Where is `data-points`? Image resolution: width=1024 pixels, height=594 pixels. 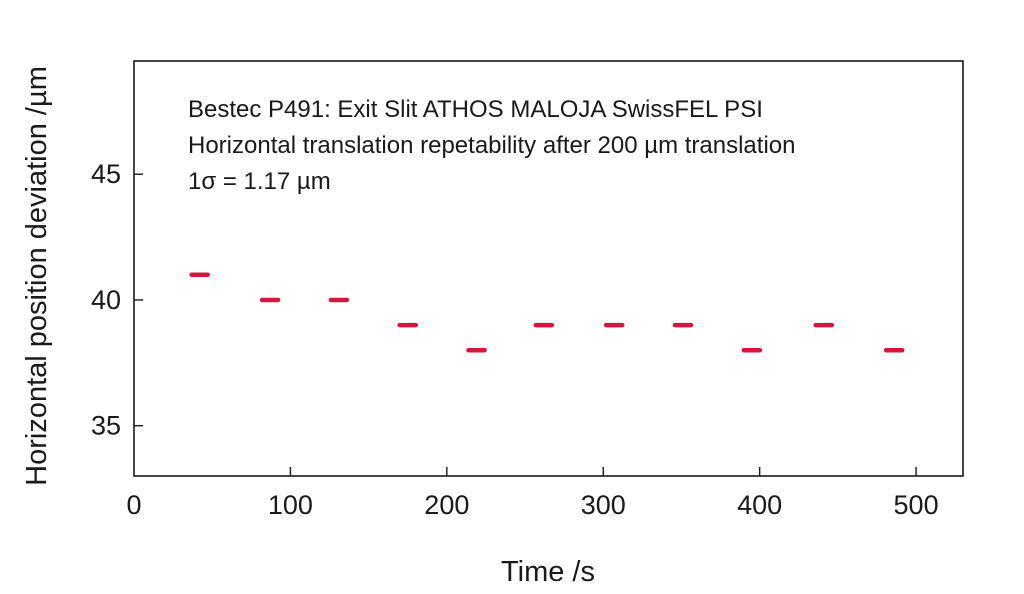
data-points is located at coordinates (547, 312).